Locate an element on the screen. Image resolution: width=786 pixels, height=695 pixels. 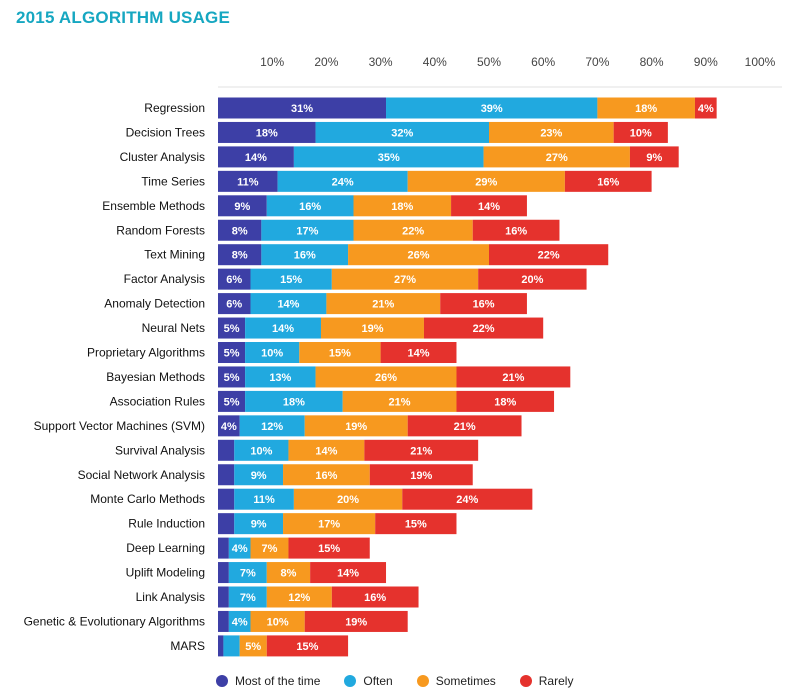
bar-most-of-the-time-cluster-analysis is located at coordinates (256, 157).